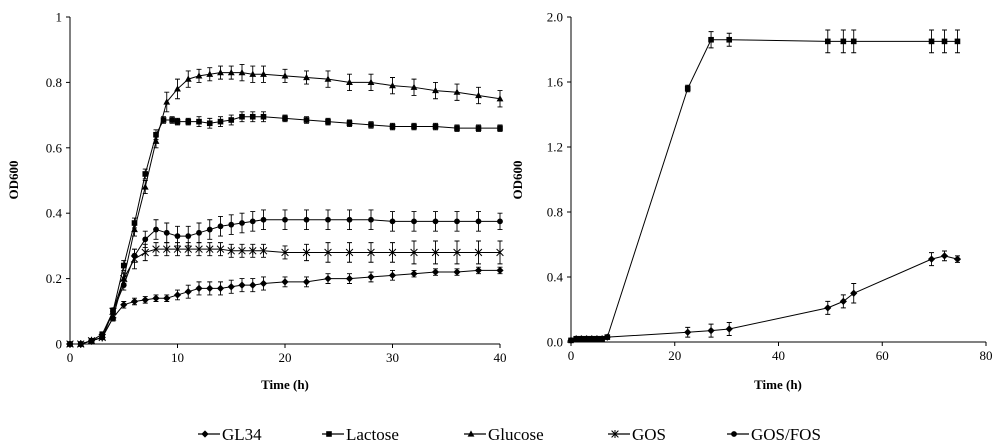 This screenshot has width=1007, height=448. I want to click on left-y-tick-label: 1, so click(59, 17).